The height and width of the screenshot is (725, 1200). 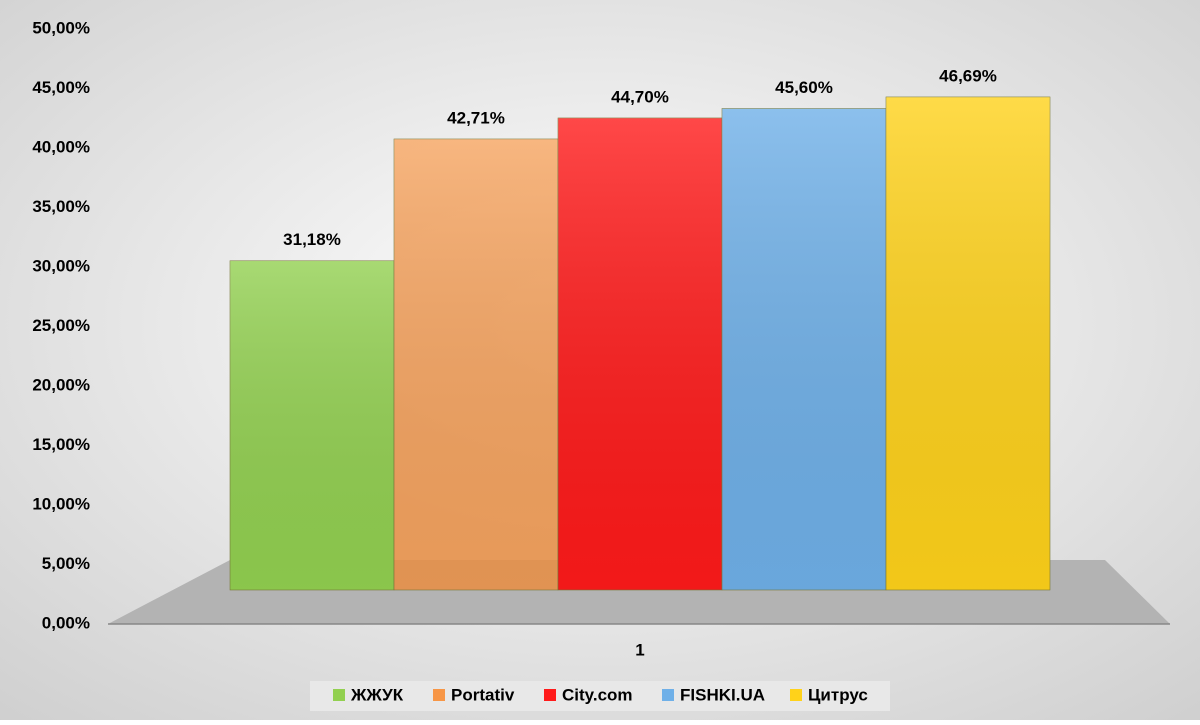 I want to click on y-tick-label: 20,00%, so click(x=61, y=384).